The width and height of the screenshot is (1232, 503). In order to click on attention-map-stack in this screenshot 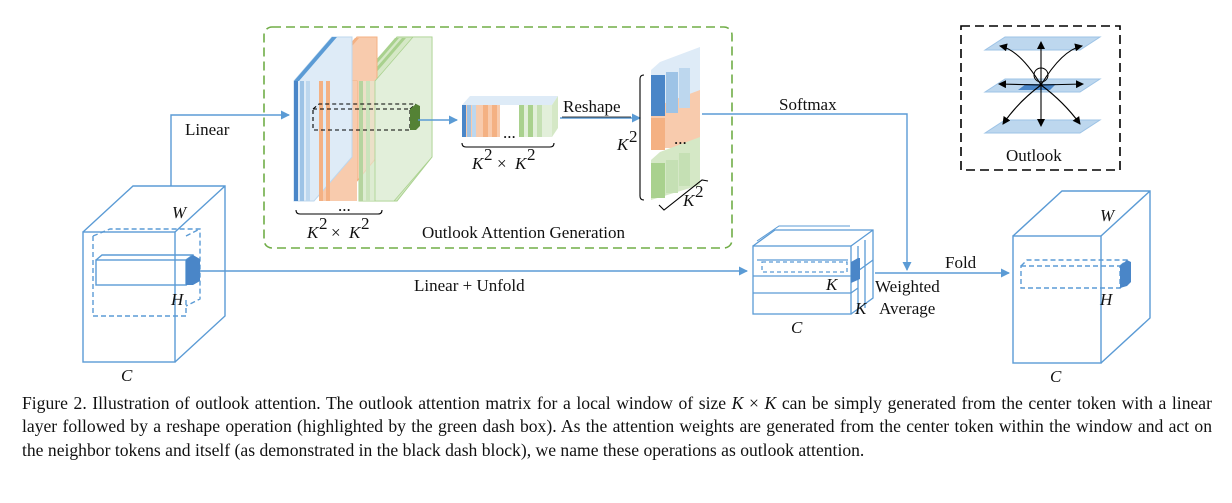, I will do `click(363, 119)`.